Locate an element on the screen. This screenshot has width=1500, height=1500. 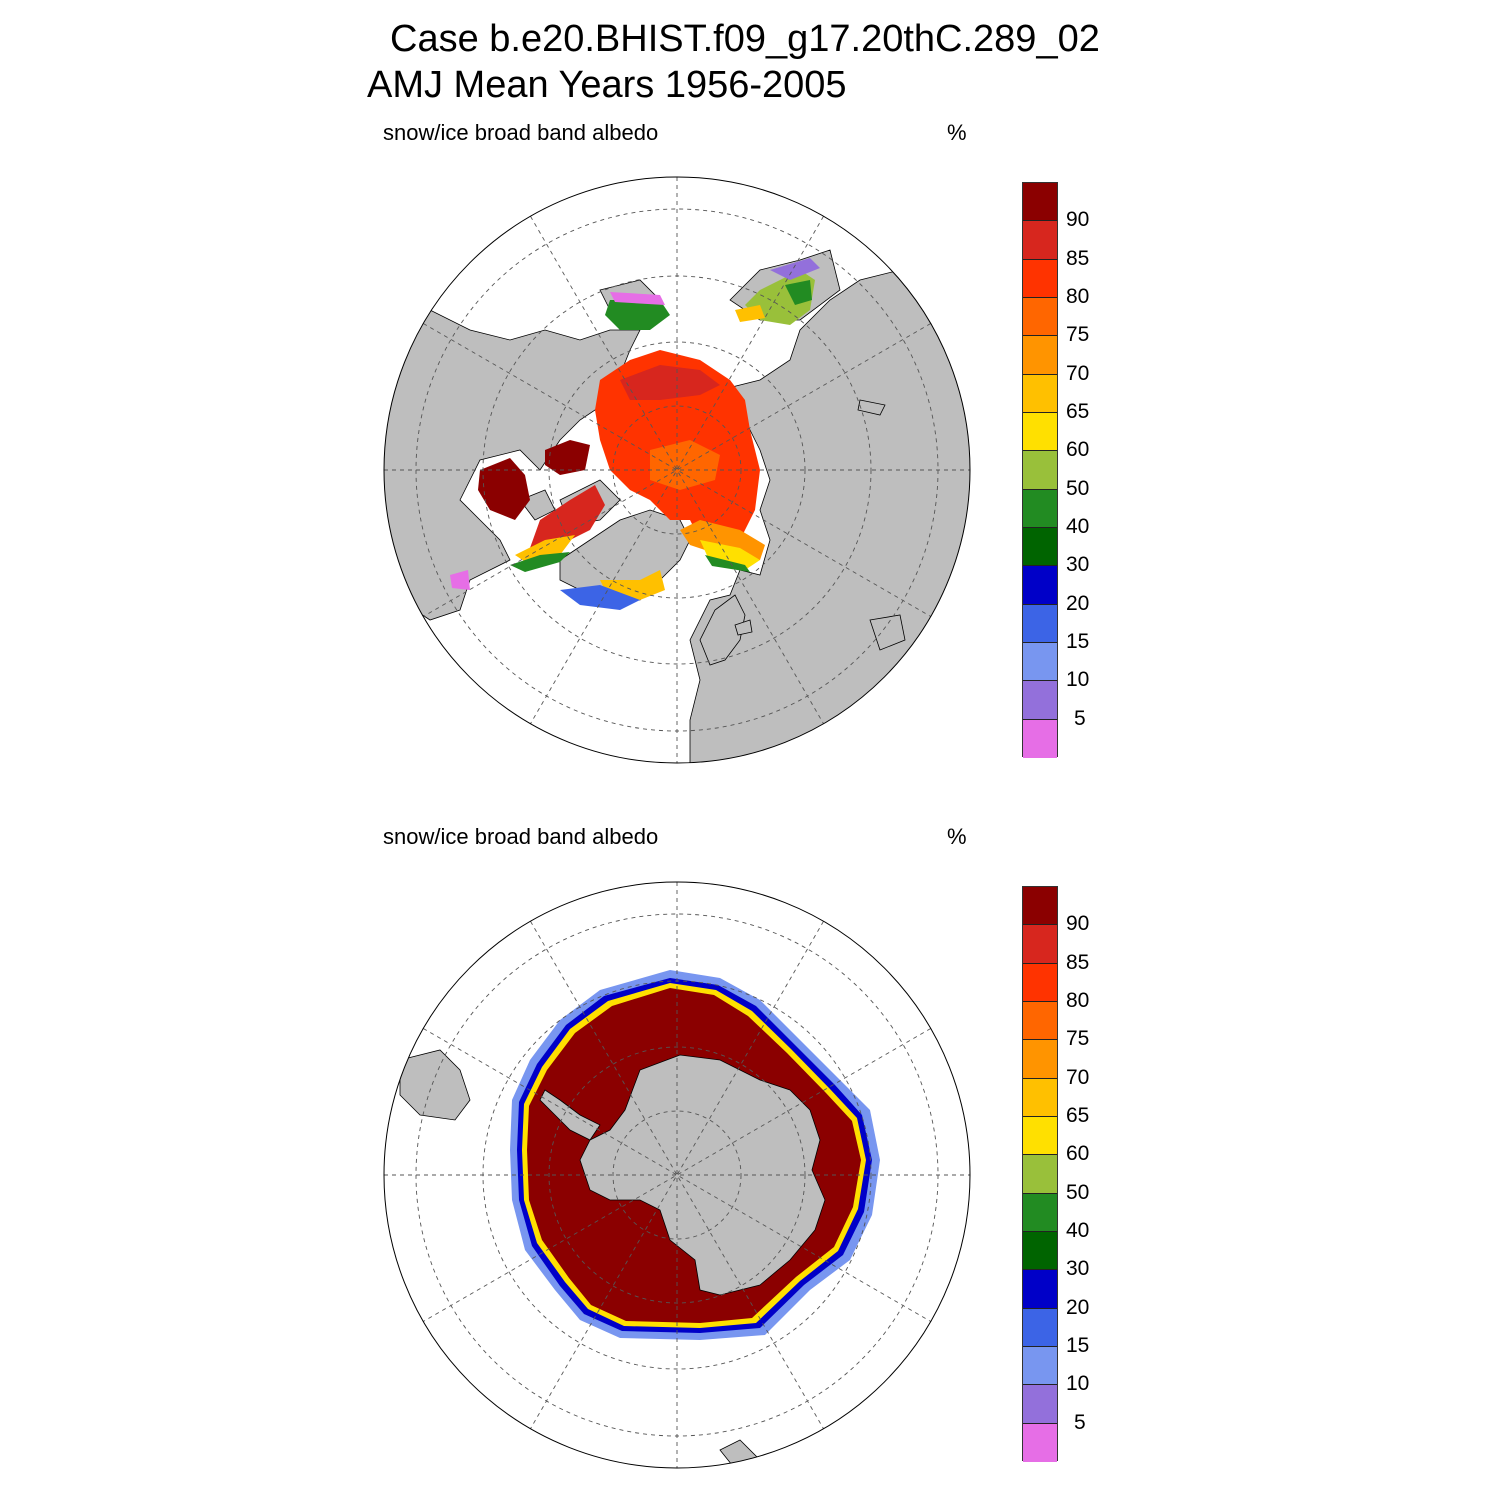
north-colorbar-tick-label: 65 is located at coordinates (1078, 411).